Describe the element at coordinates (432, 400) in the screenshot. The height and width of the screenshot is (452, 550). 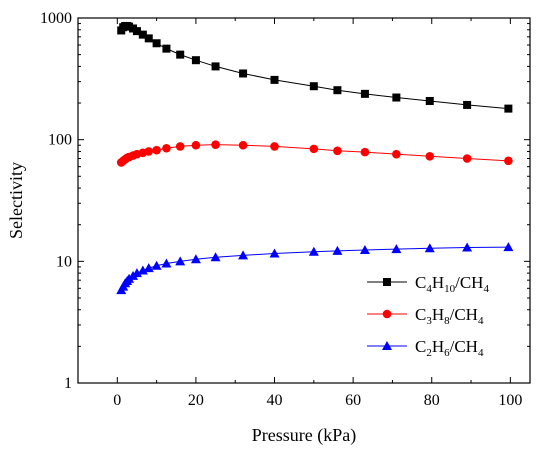
I see `x-tick-label: 80` at that location.